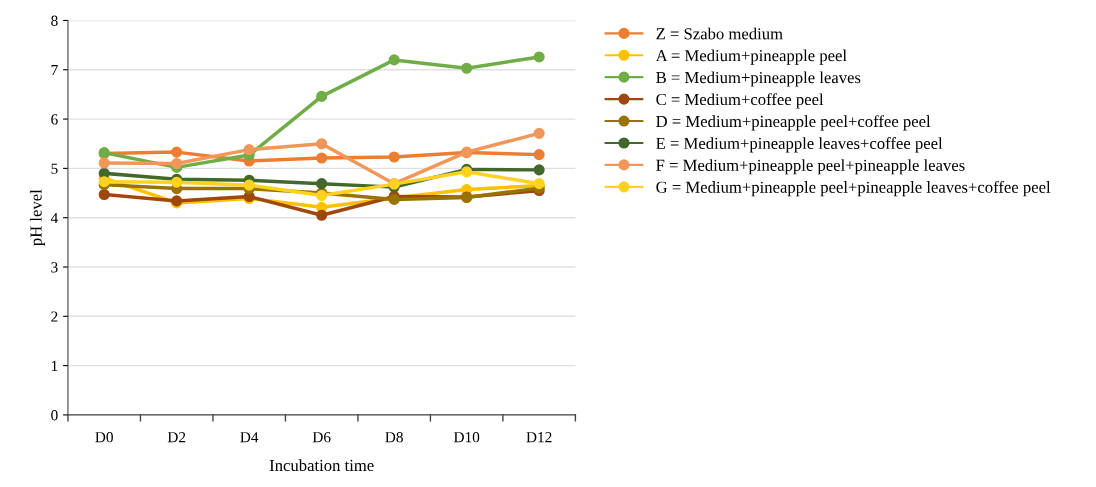  Describe the element at coordinates (54, 20) in the screenshot. I see `y-tick-label: 8` at that location.